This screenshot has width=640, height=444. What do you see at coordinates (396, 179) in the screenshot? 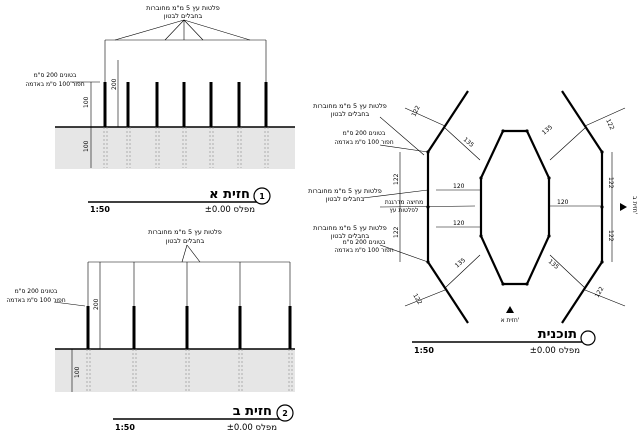
I see `dim-122-l1: 122` at bounding box center [396, 179].